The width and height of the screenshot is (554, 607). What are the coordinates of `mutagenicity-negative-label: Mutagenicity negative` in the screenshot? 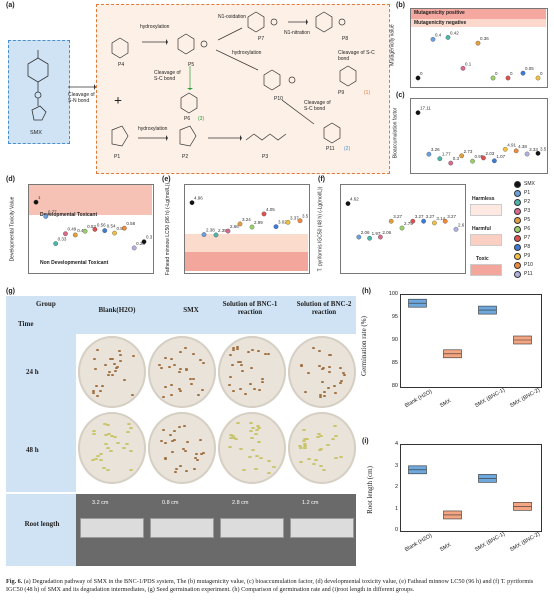 It's located at (440, 23).